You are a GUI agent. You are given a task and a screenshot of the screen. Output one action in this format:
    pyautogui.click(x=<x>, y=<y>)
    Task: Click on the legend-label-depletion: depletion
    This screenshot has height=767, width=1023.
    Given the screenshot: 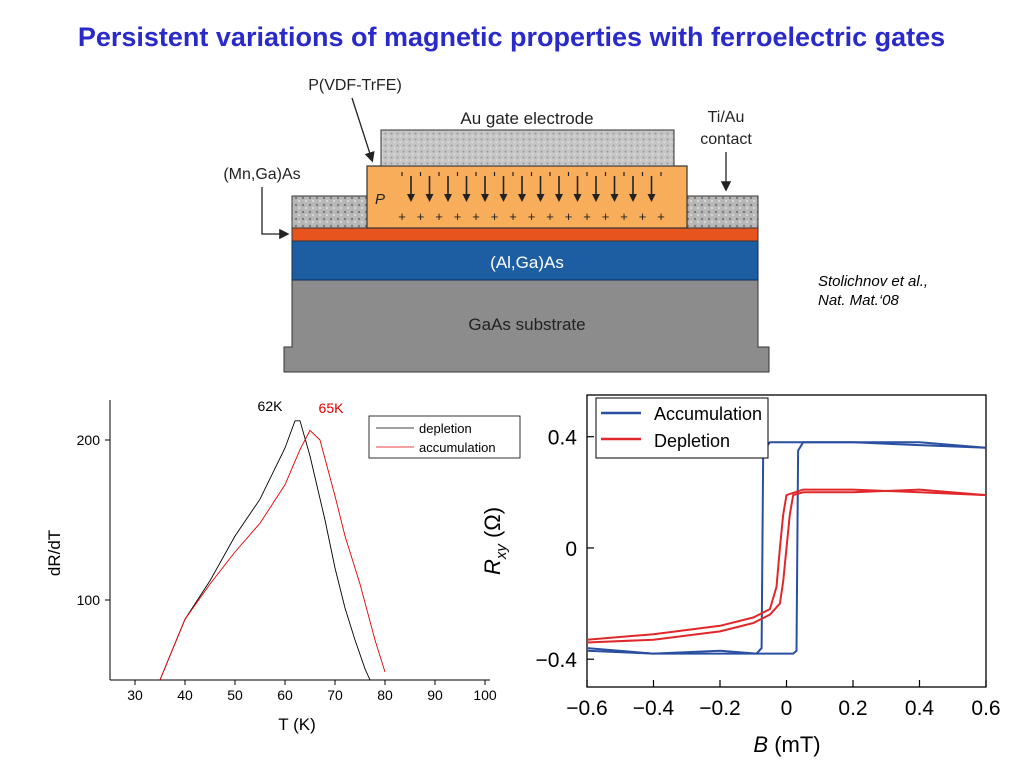 What is the action you would take?
    pyautogui.click(x=445, y=428)
    